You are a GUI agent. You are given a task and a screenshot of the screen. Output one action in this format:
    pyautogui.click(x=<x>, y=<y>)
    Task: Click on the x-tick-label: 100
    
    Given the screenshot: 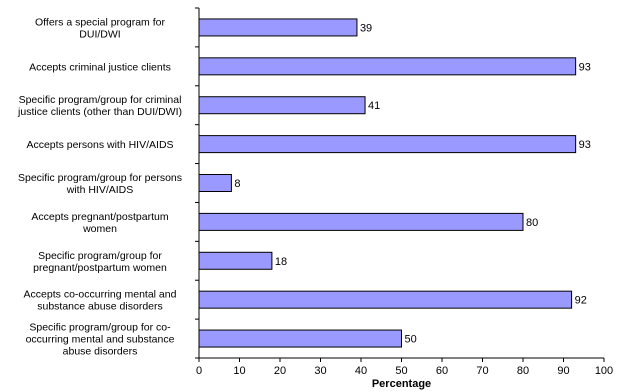 What is the action you would take?
    pyautogui.click(x=604, y=371)
    